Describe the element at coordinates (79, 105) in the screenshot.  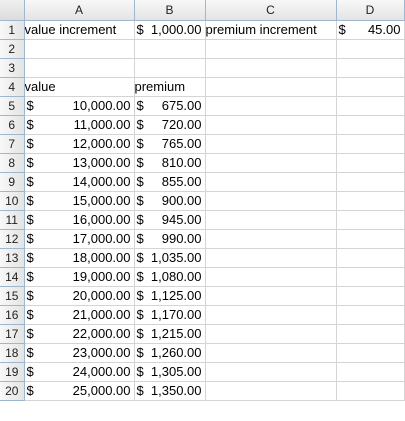
I see `value-cell: $10,000.00` at that location.